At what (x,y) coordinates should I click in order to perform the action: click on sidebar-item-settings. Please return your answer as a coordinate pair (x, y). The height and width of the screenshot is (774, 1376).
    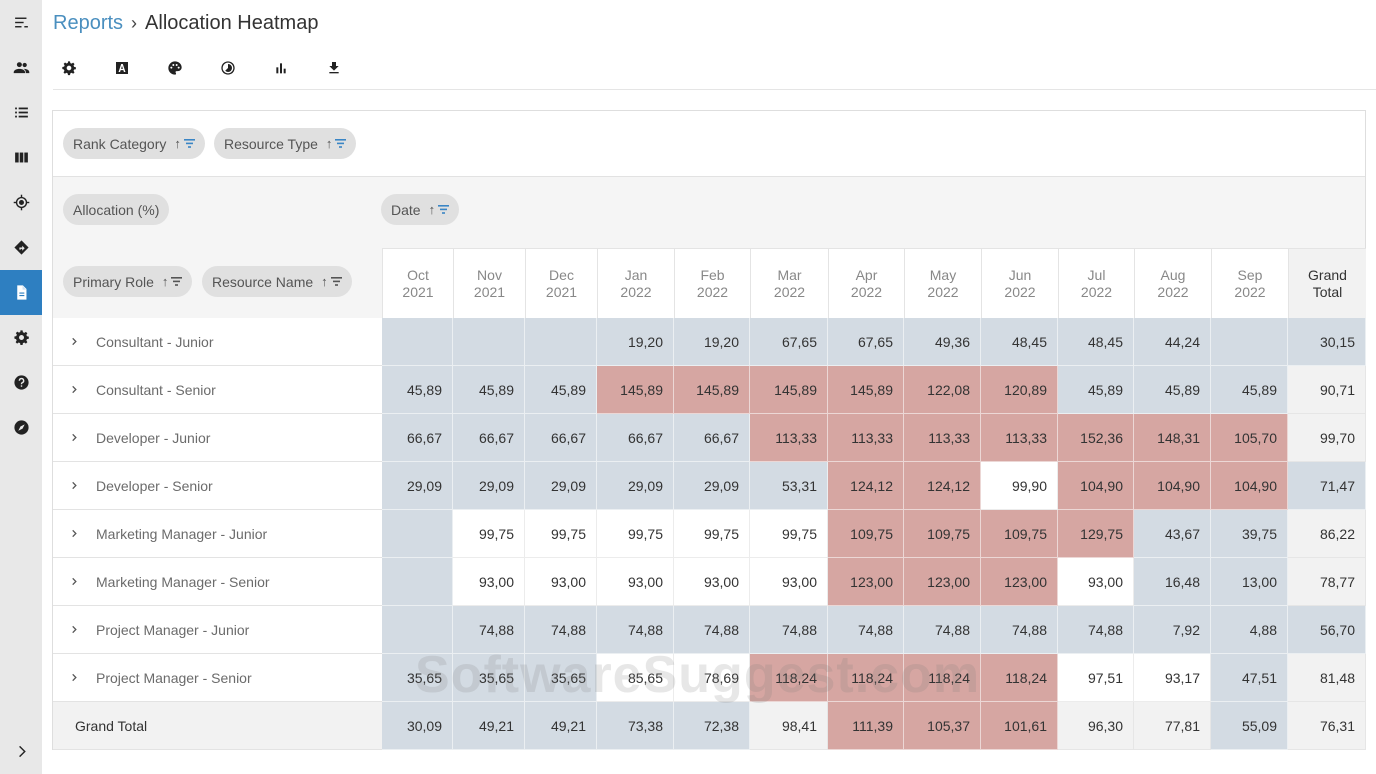
    Looking at the image, I should click on (21, 337).